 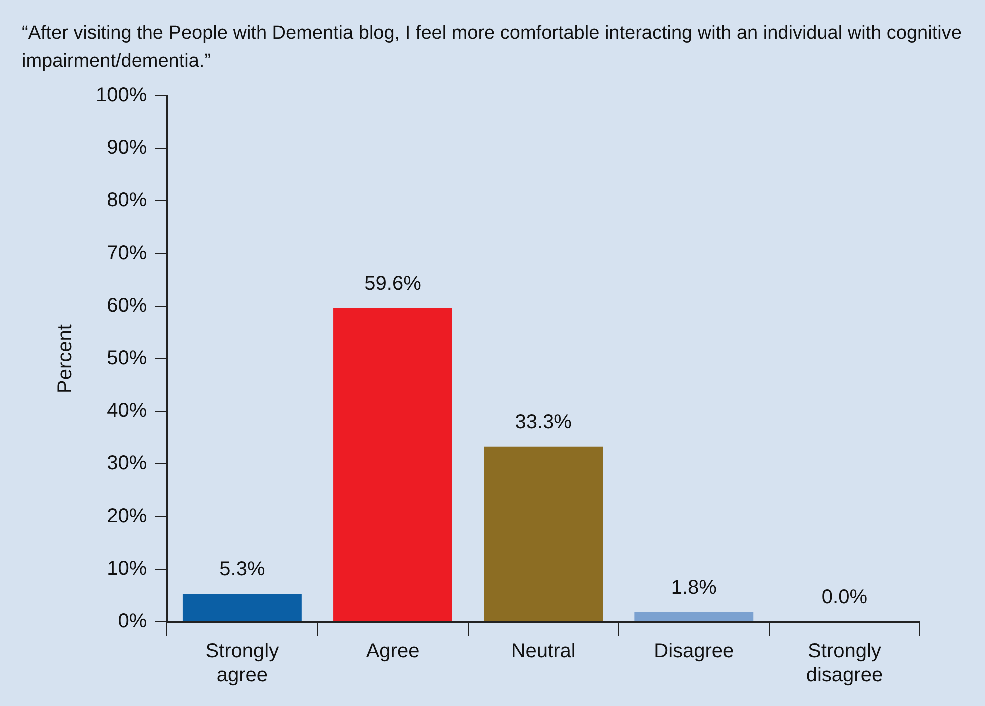 I want to click on y-tick-label: 30%, so click(x=127, y=463).